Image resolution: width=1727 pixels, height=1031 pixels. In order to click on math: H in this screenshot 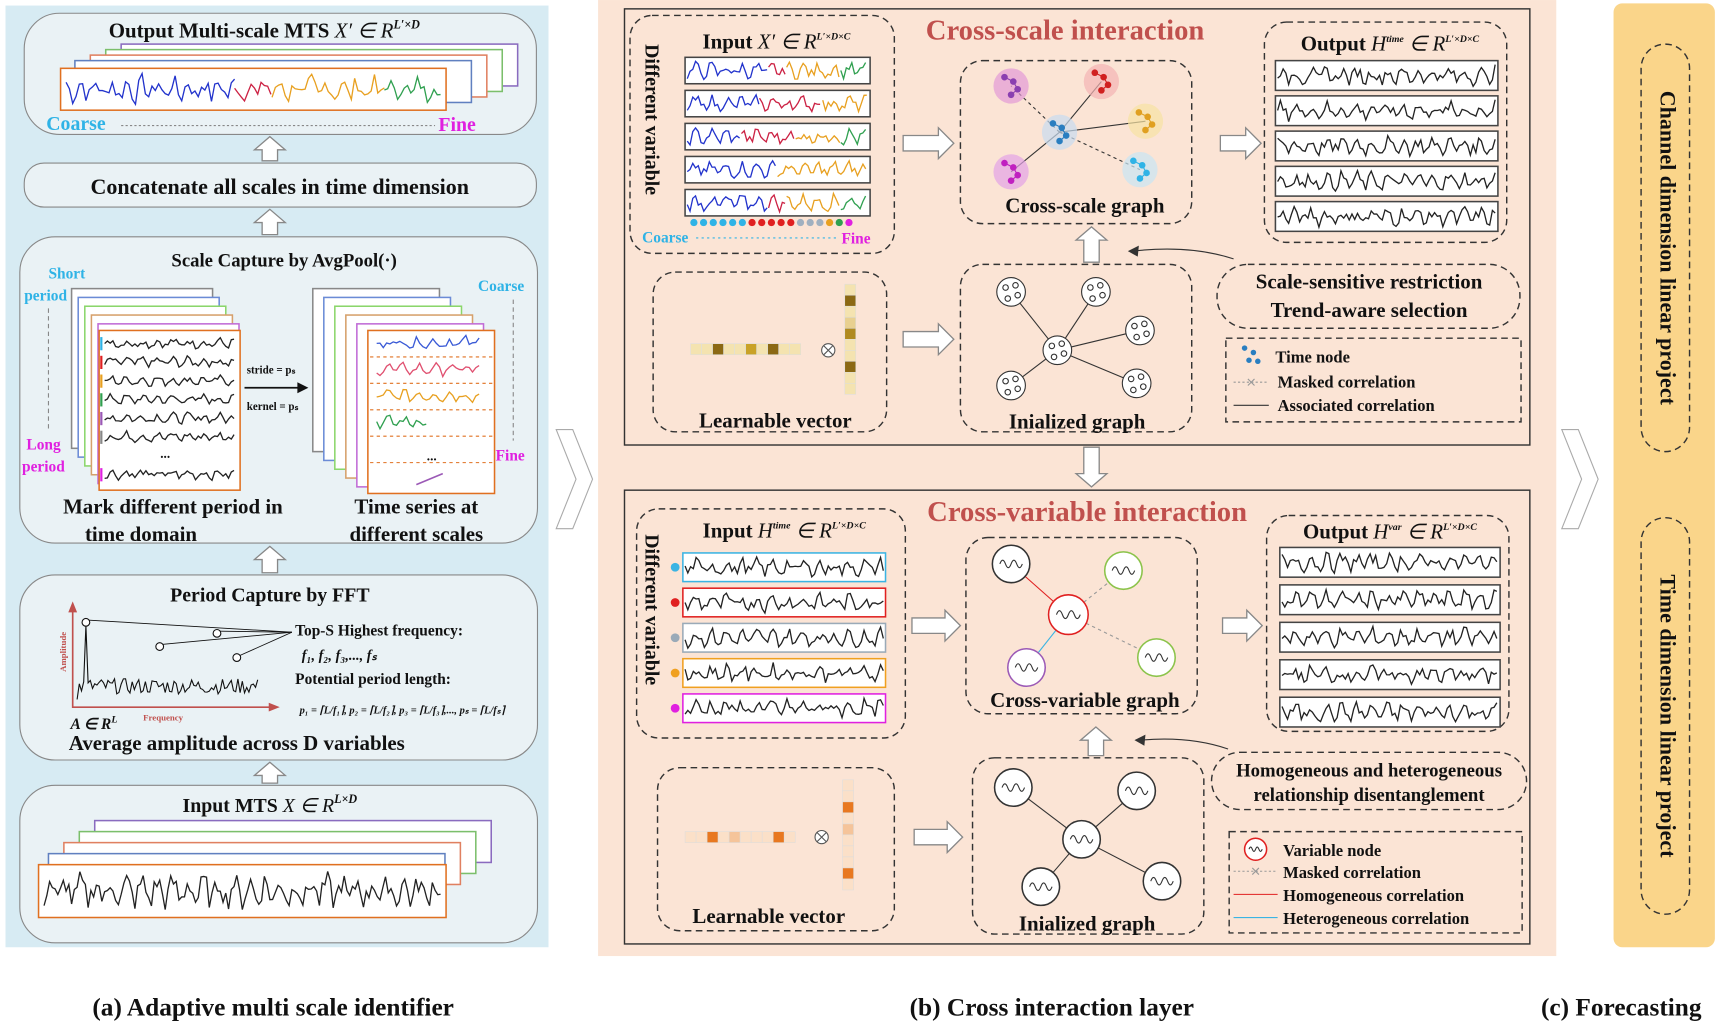, I will do `click(766, 531)`.